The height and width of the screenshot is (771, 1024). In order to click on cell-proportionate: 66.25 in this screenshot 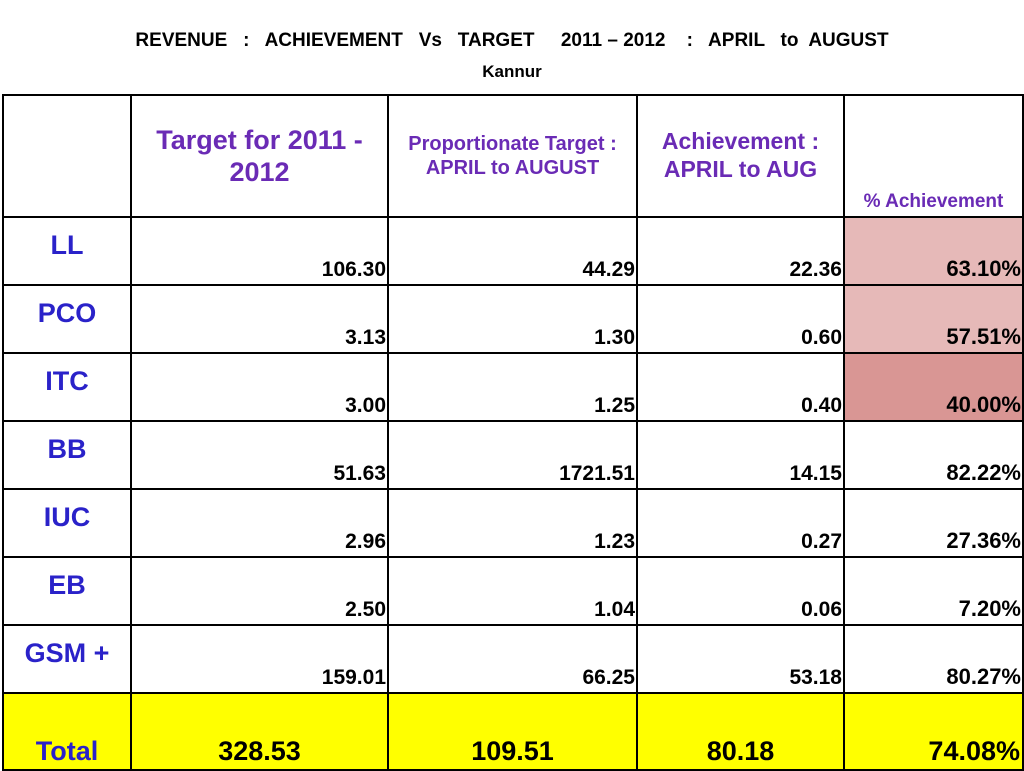, I will do `click(512, 659)`.